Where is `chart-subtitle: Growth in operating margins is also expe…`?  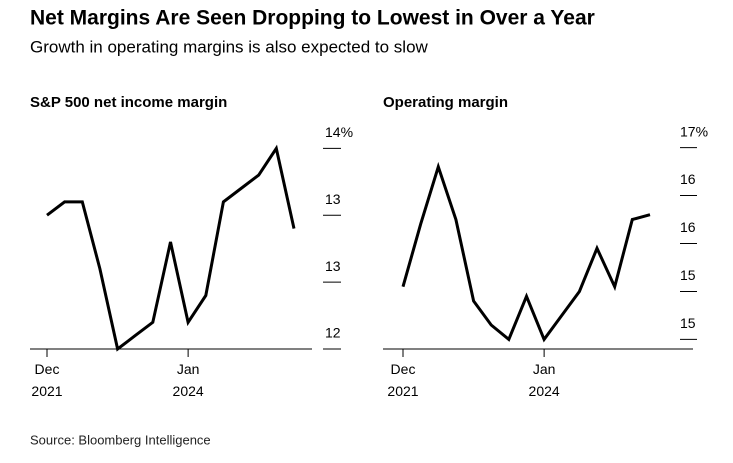
chart-subtitle: Growth in operating margins is also expe… is located at coordinates (229, 46).